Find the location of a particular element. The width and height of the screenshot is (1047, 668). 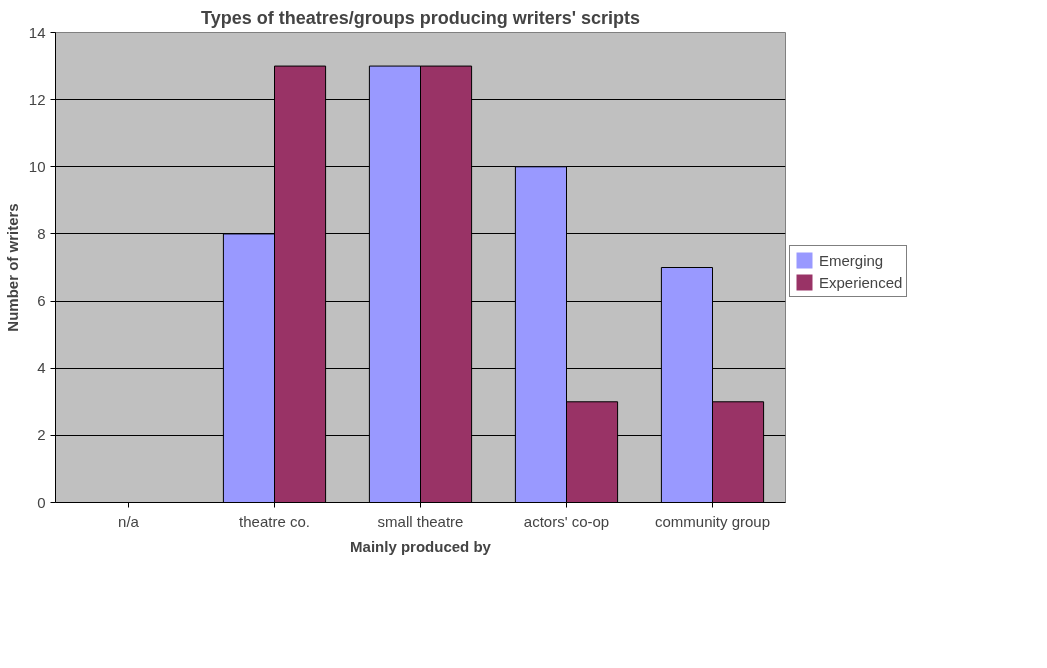

y-tick-label: 10 is located at coordinates (37, 166).